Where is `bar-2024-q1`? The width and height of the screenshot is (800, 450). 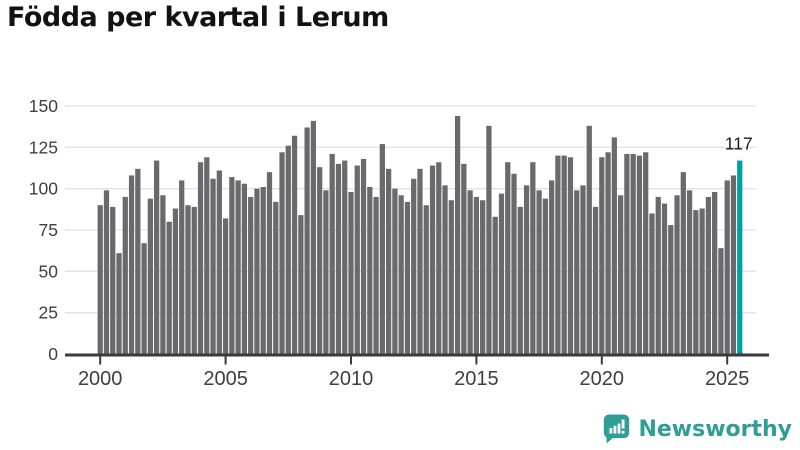
bar-2024-q1 is located at coordinates (702, 281).